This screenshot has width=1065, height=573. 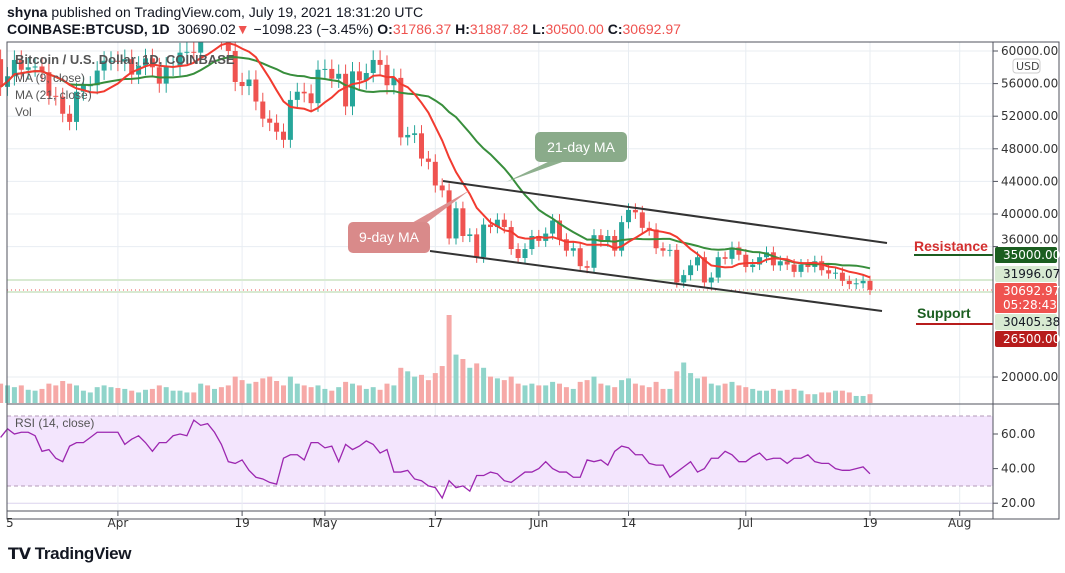 What do you see at coordinates (1026, 66) in the screenshot?
I see `currency-badge` at bounding box center [1026, 66].